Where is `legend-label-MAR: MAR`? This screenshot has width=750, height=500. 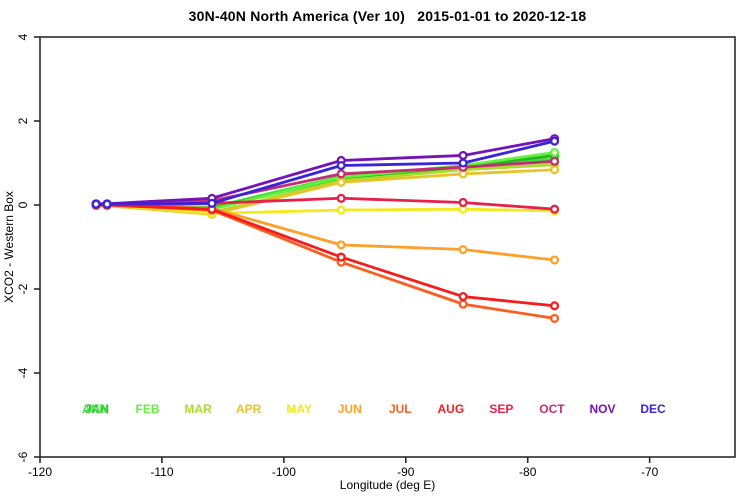
legend-label-MAR: MAR is located at coordinates (198, 409).